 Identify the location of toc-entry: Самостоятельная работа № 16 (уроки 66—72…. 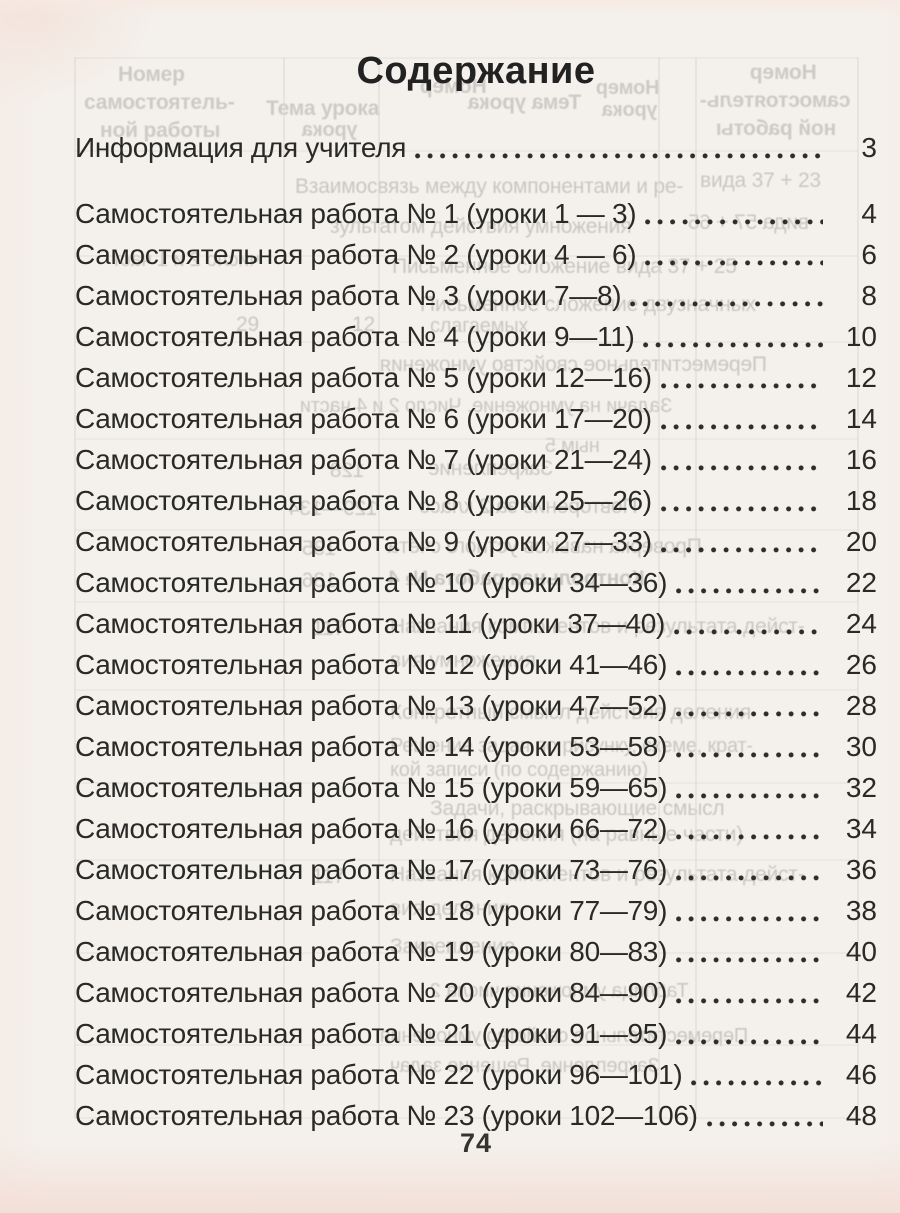
(476, 828).